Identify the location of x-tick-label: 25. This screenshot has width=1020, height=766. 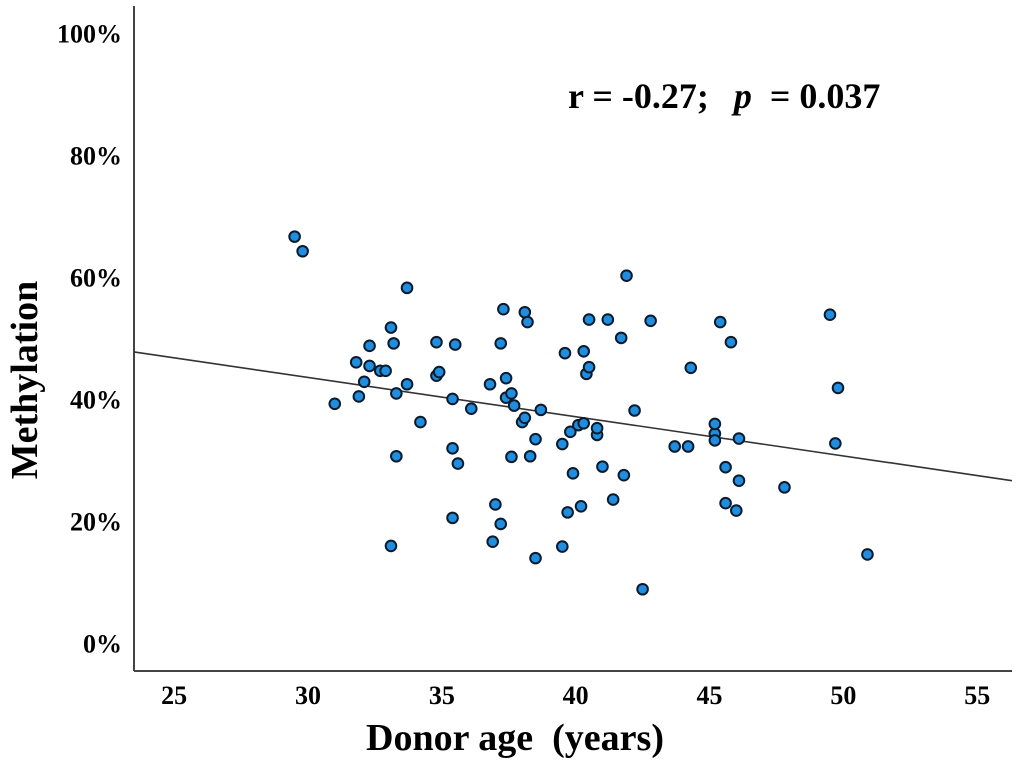
(174, 695).